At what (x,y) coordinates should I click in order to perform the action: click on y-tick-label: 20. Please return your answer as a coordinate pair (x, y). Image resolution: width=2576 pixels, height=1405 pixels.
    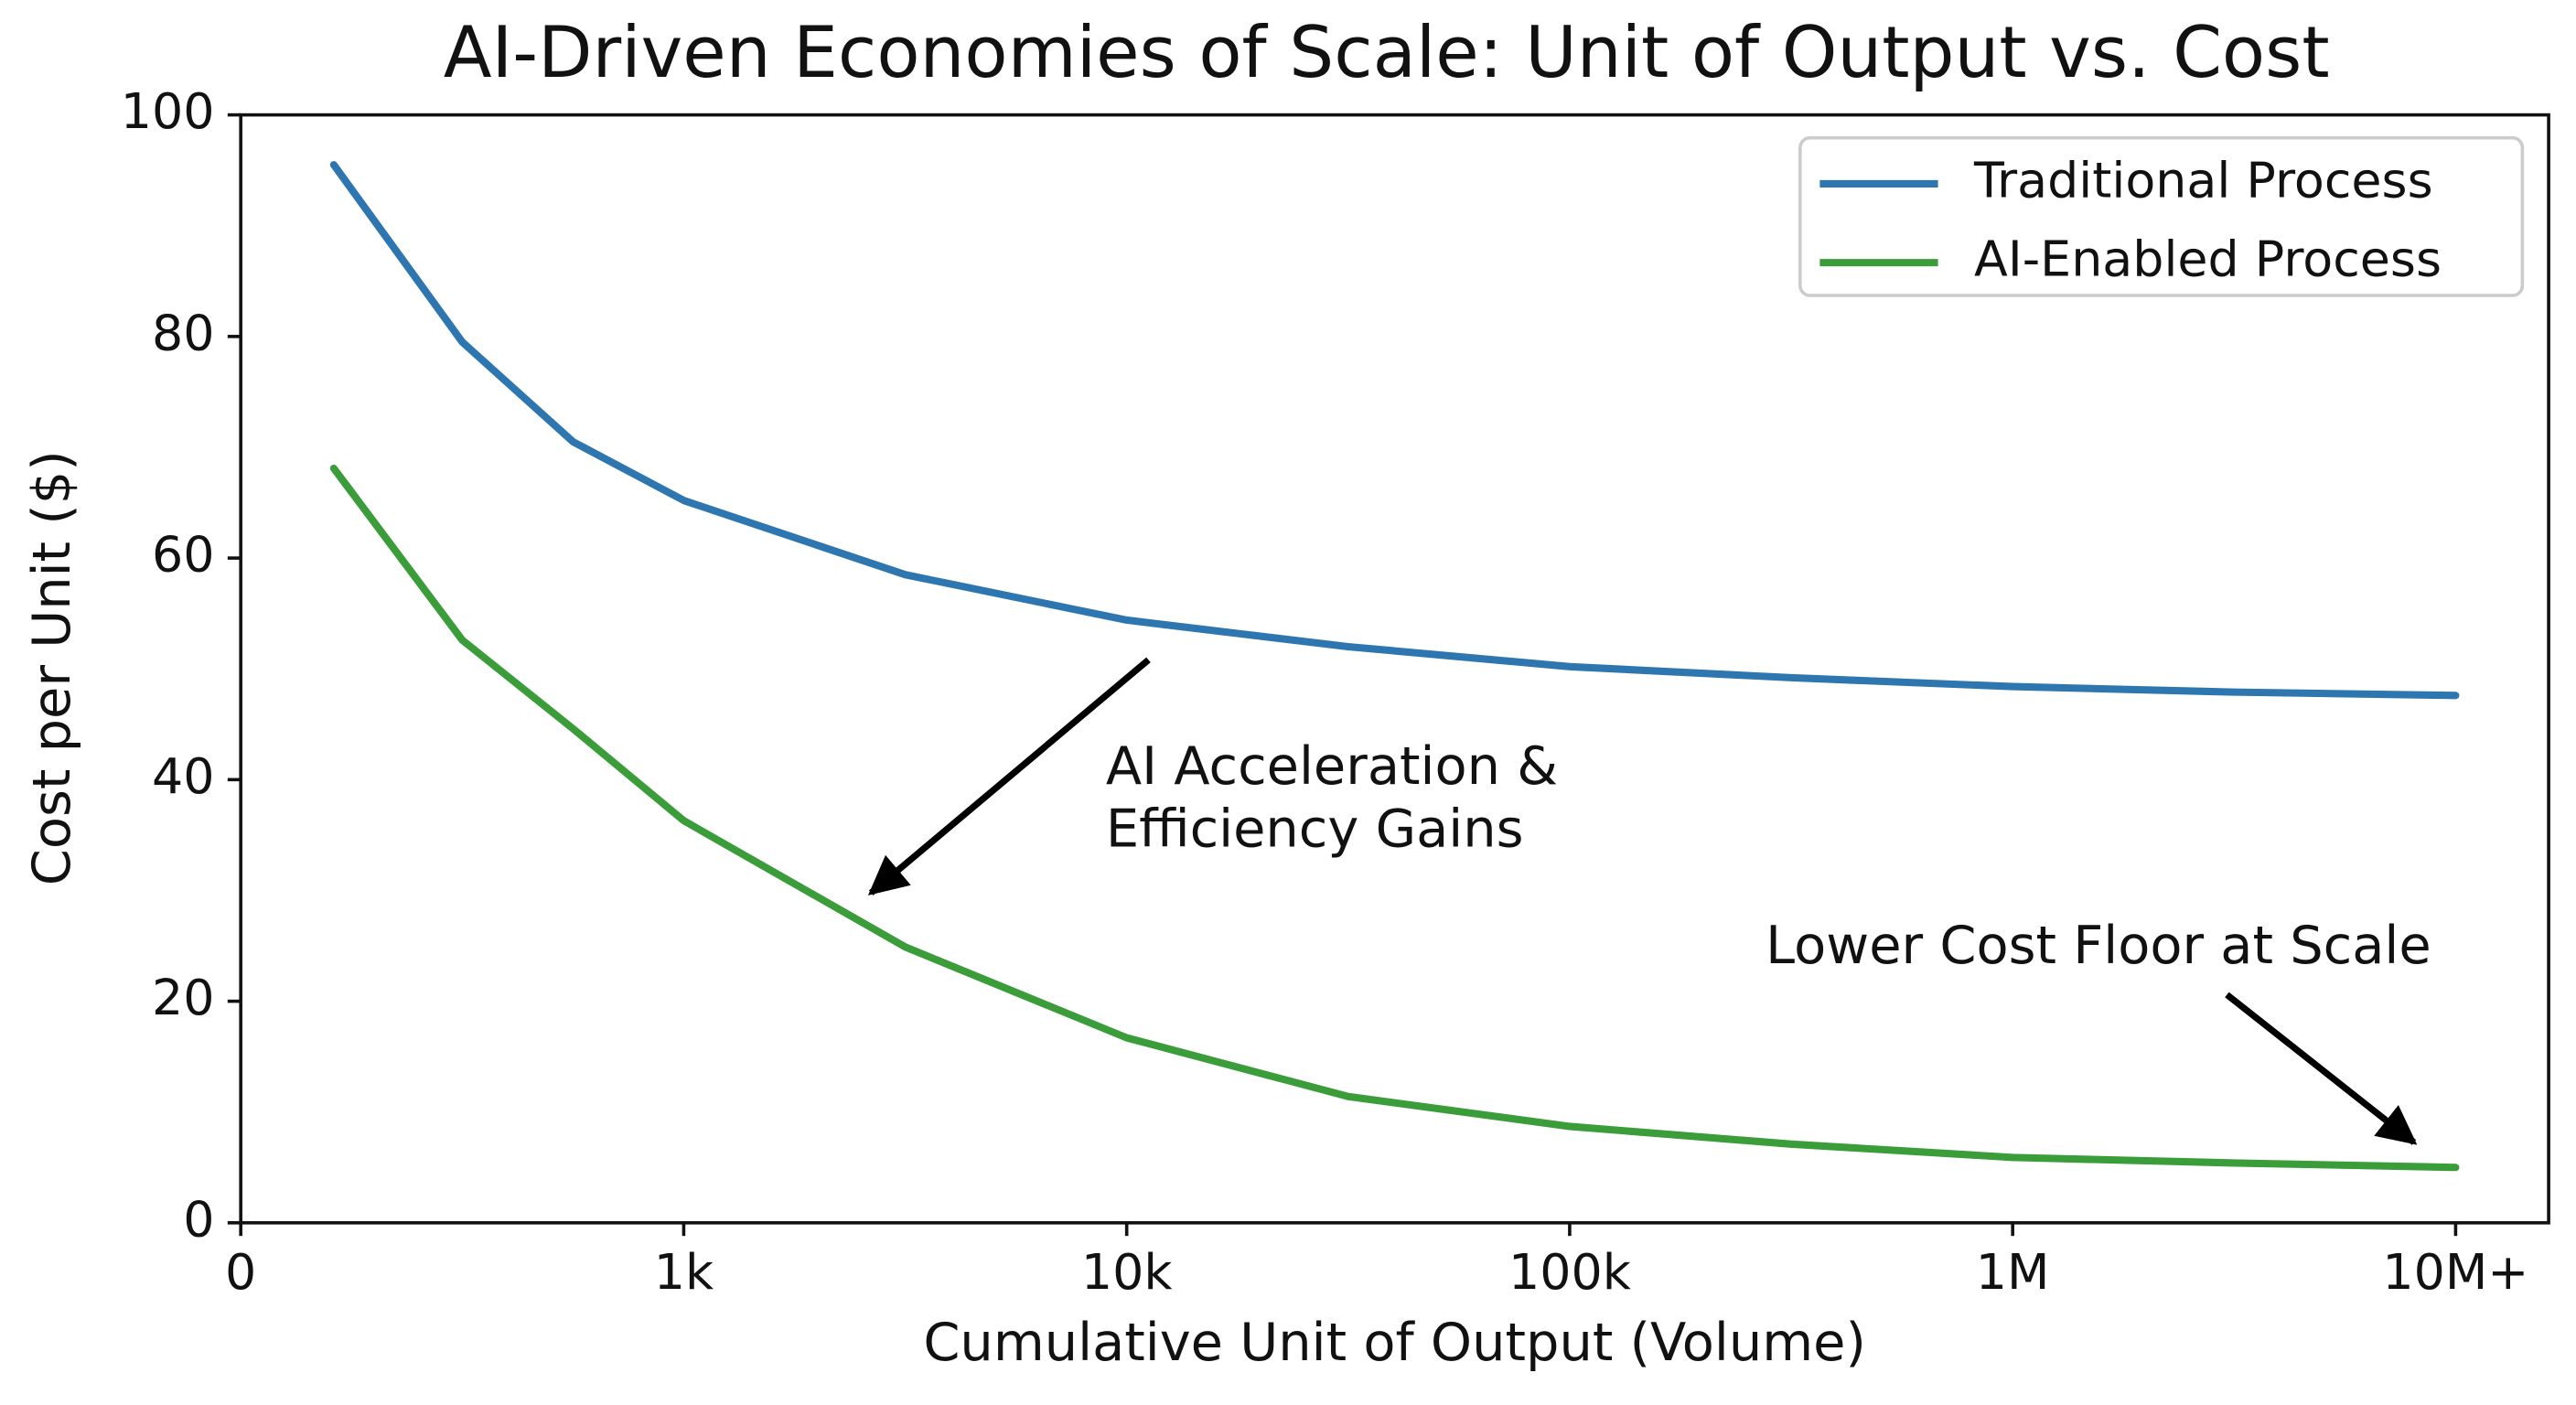
    Looking at the image, I should click on (183, 998).